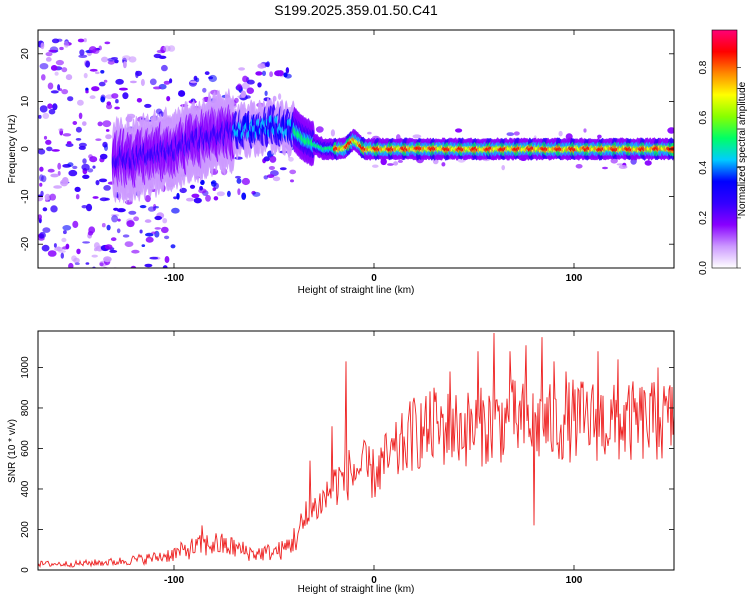  What do you see at coordinates (356, 290) in the screenshot?
I see `spectrogram-xlabel: Height of straight line (km)` at bounding box center [356, 290].